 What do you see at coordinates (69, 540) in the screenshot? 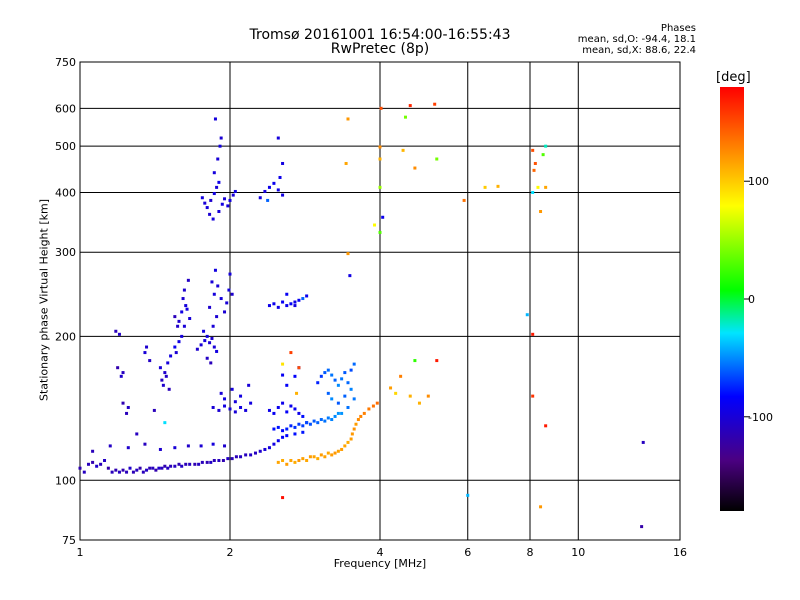
I see `y-tick-label: 75` at bounding box center [69, 540].